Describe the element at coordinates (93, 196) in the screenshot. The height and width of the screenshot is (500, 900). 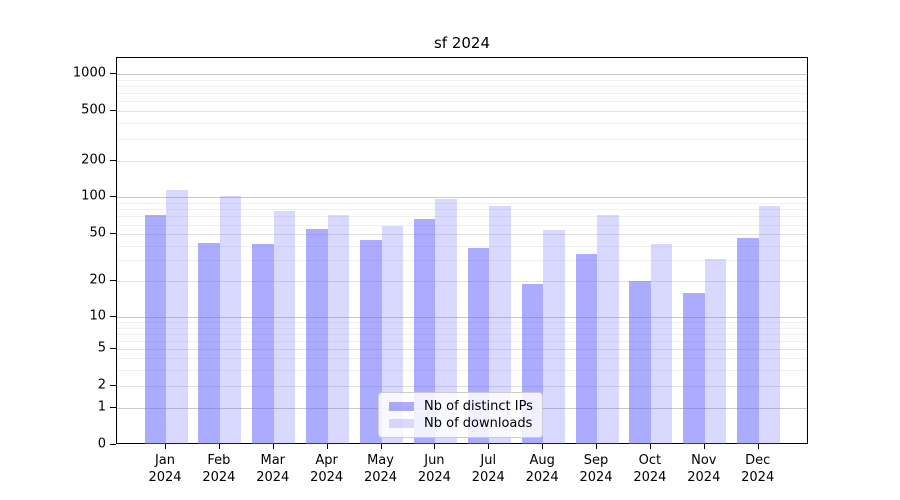
I see `y-tick-label: 100` at that location.